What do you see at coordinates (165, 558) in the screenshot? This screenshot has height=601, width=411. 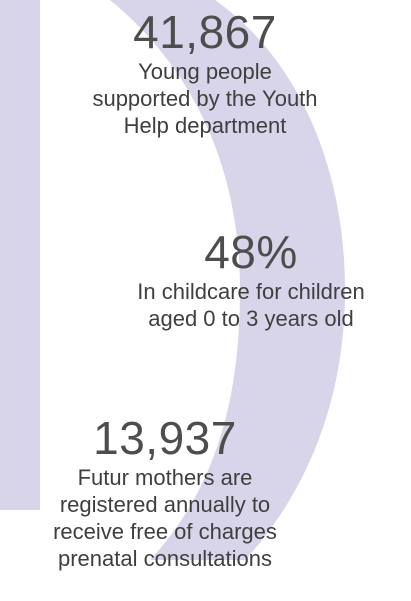 I see `stat-description-line: prenatal consultations` at bounding box center [165, 558].